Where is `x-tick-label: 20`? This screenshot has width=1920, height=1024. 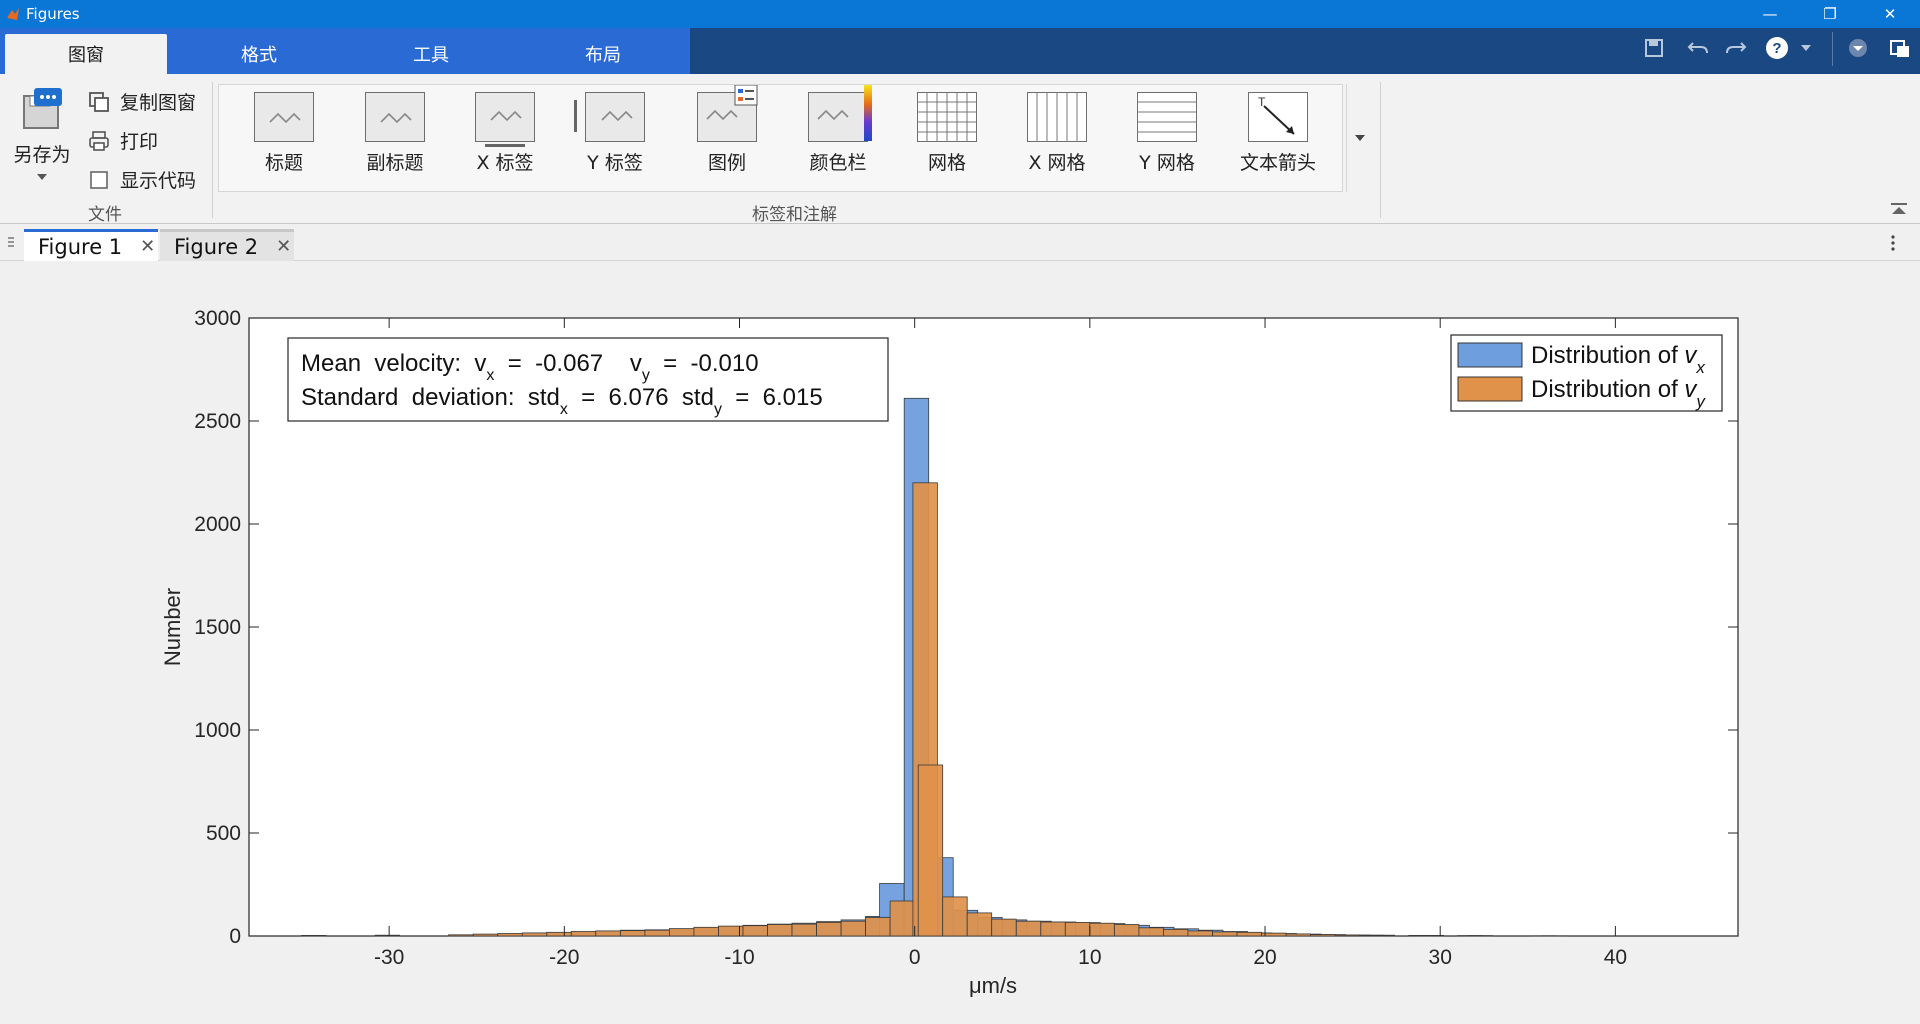
x-tick-label: 20 is located at coordinates (1264, 957).